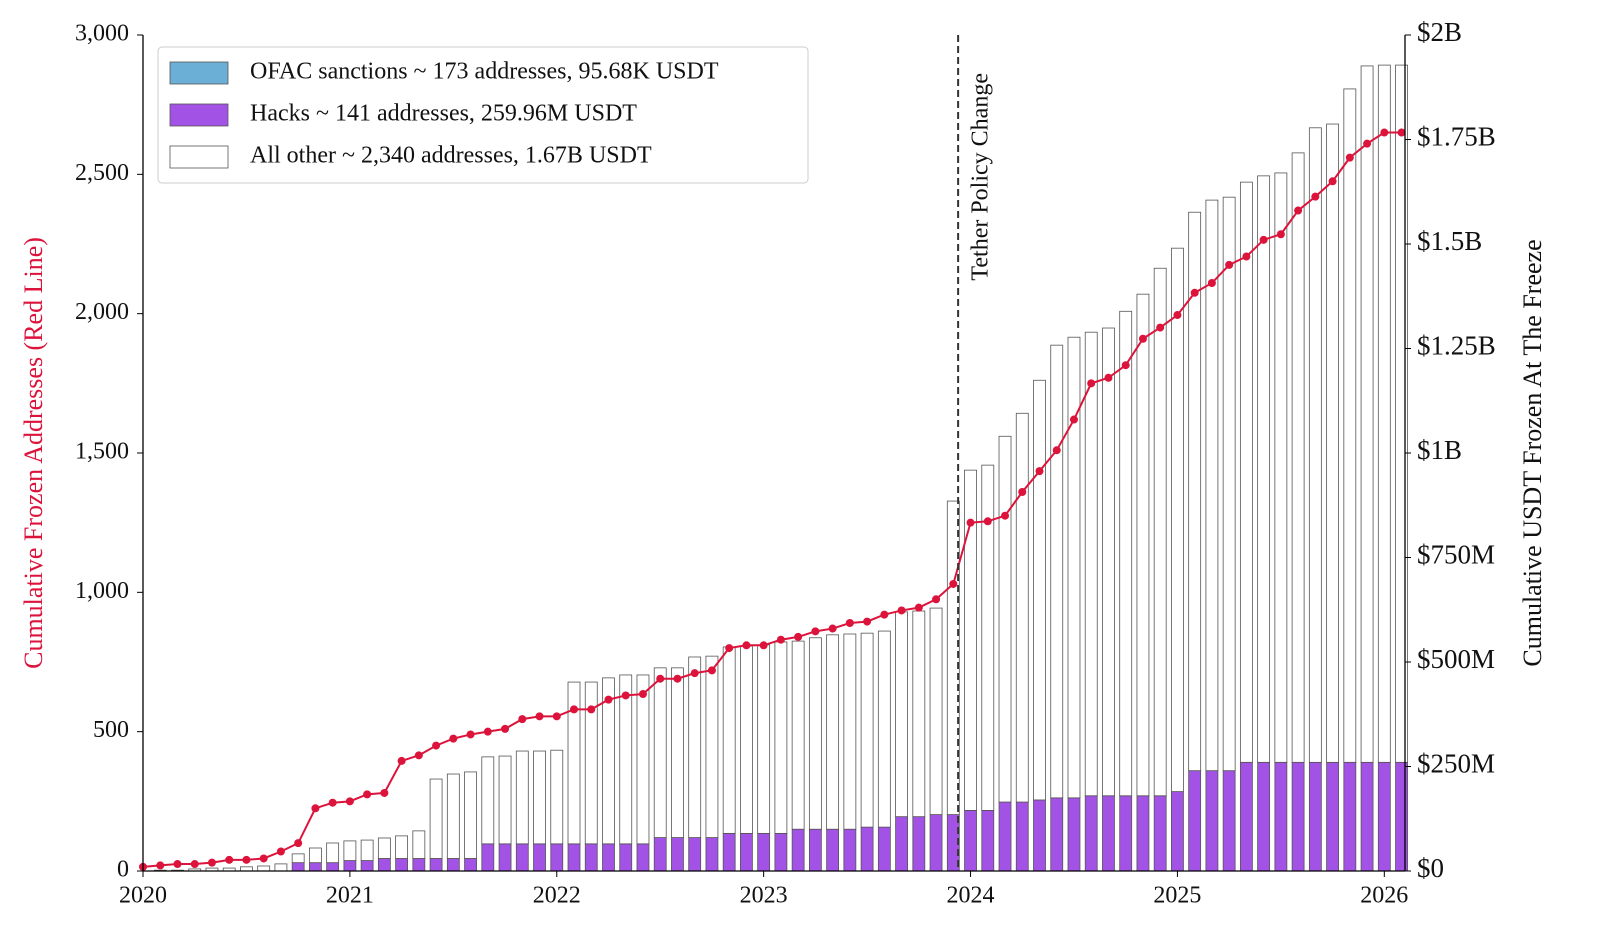  What do you see at coordinates (350, 896) in the screenshot?
I see `x-tick-label: 2021` at bounding box center [350, 896].